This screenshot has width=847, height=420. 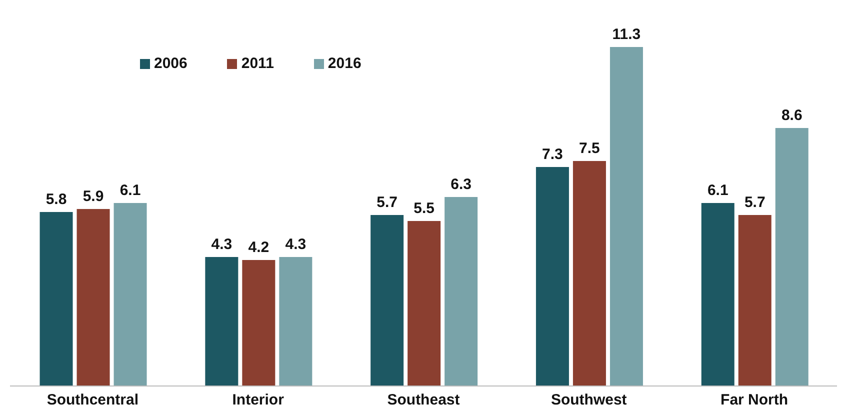 What do you see at coordinates (171, 63) in the screenshot?
I see `legend-label: 2006` at bounding box center [171, 63].